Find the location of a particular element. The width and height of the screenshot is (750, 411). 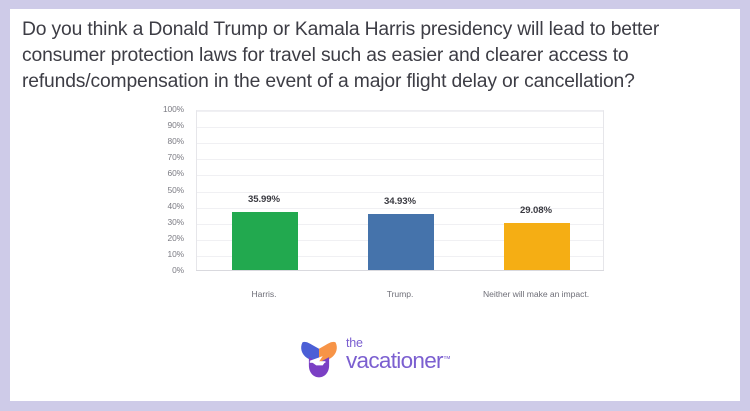

vacationer-logo: the vacationer™ is located at coordinates (386, 358).